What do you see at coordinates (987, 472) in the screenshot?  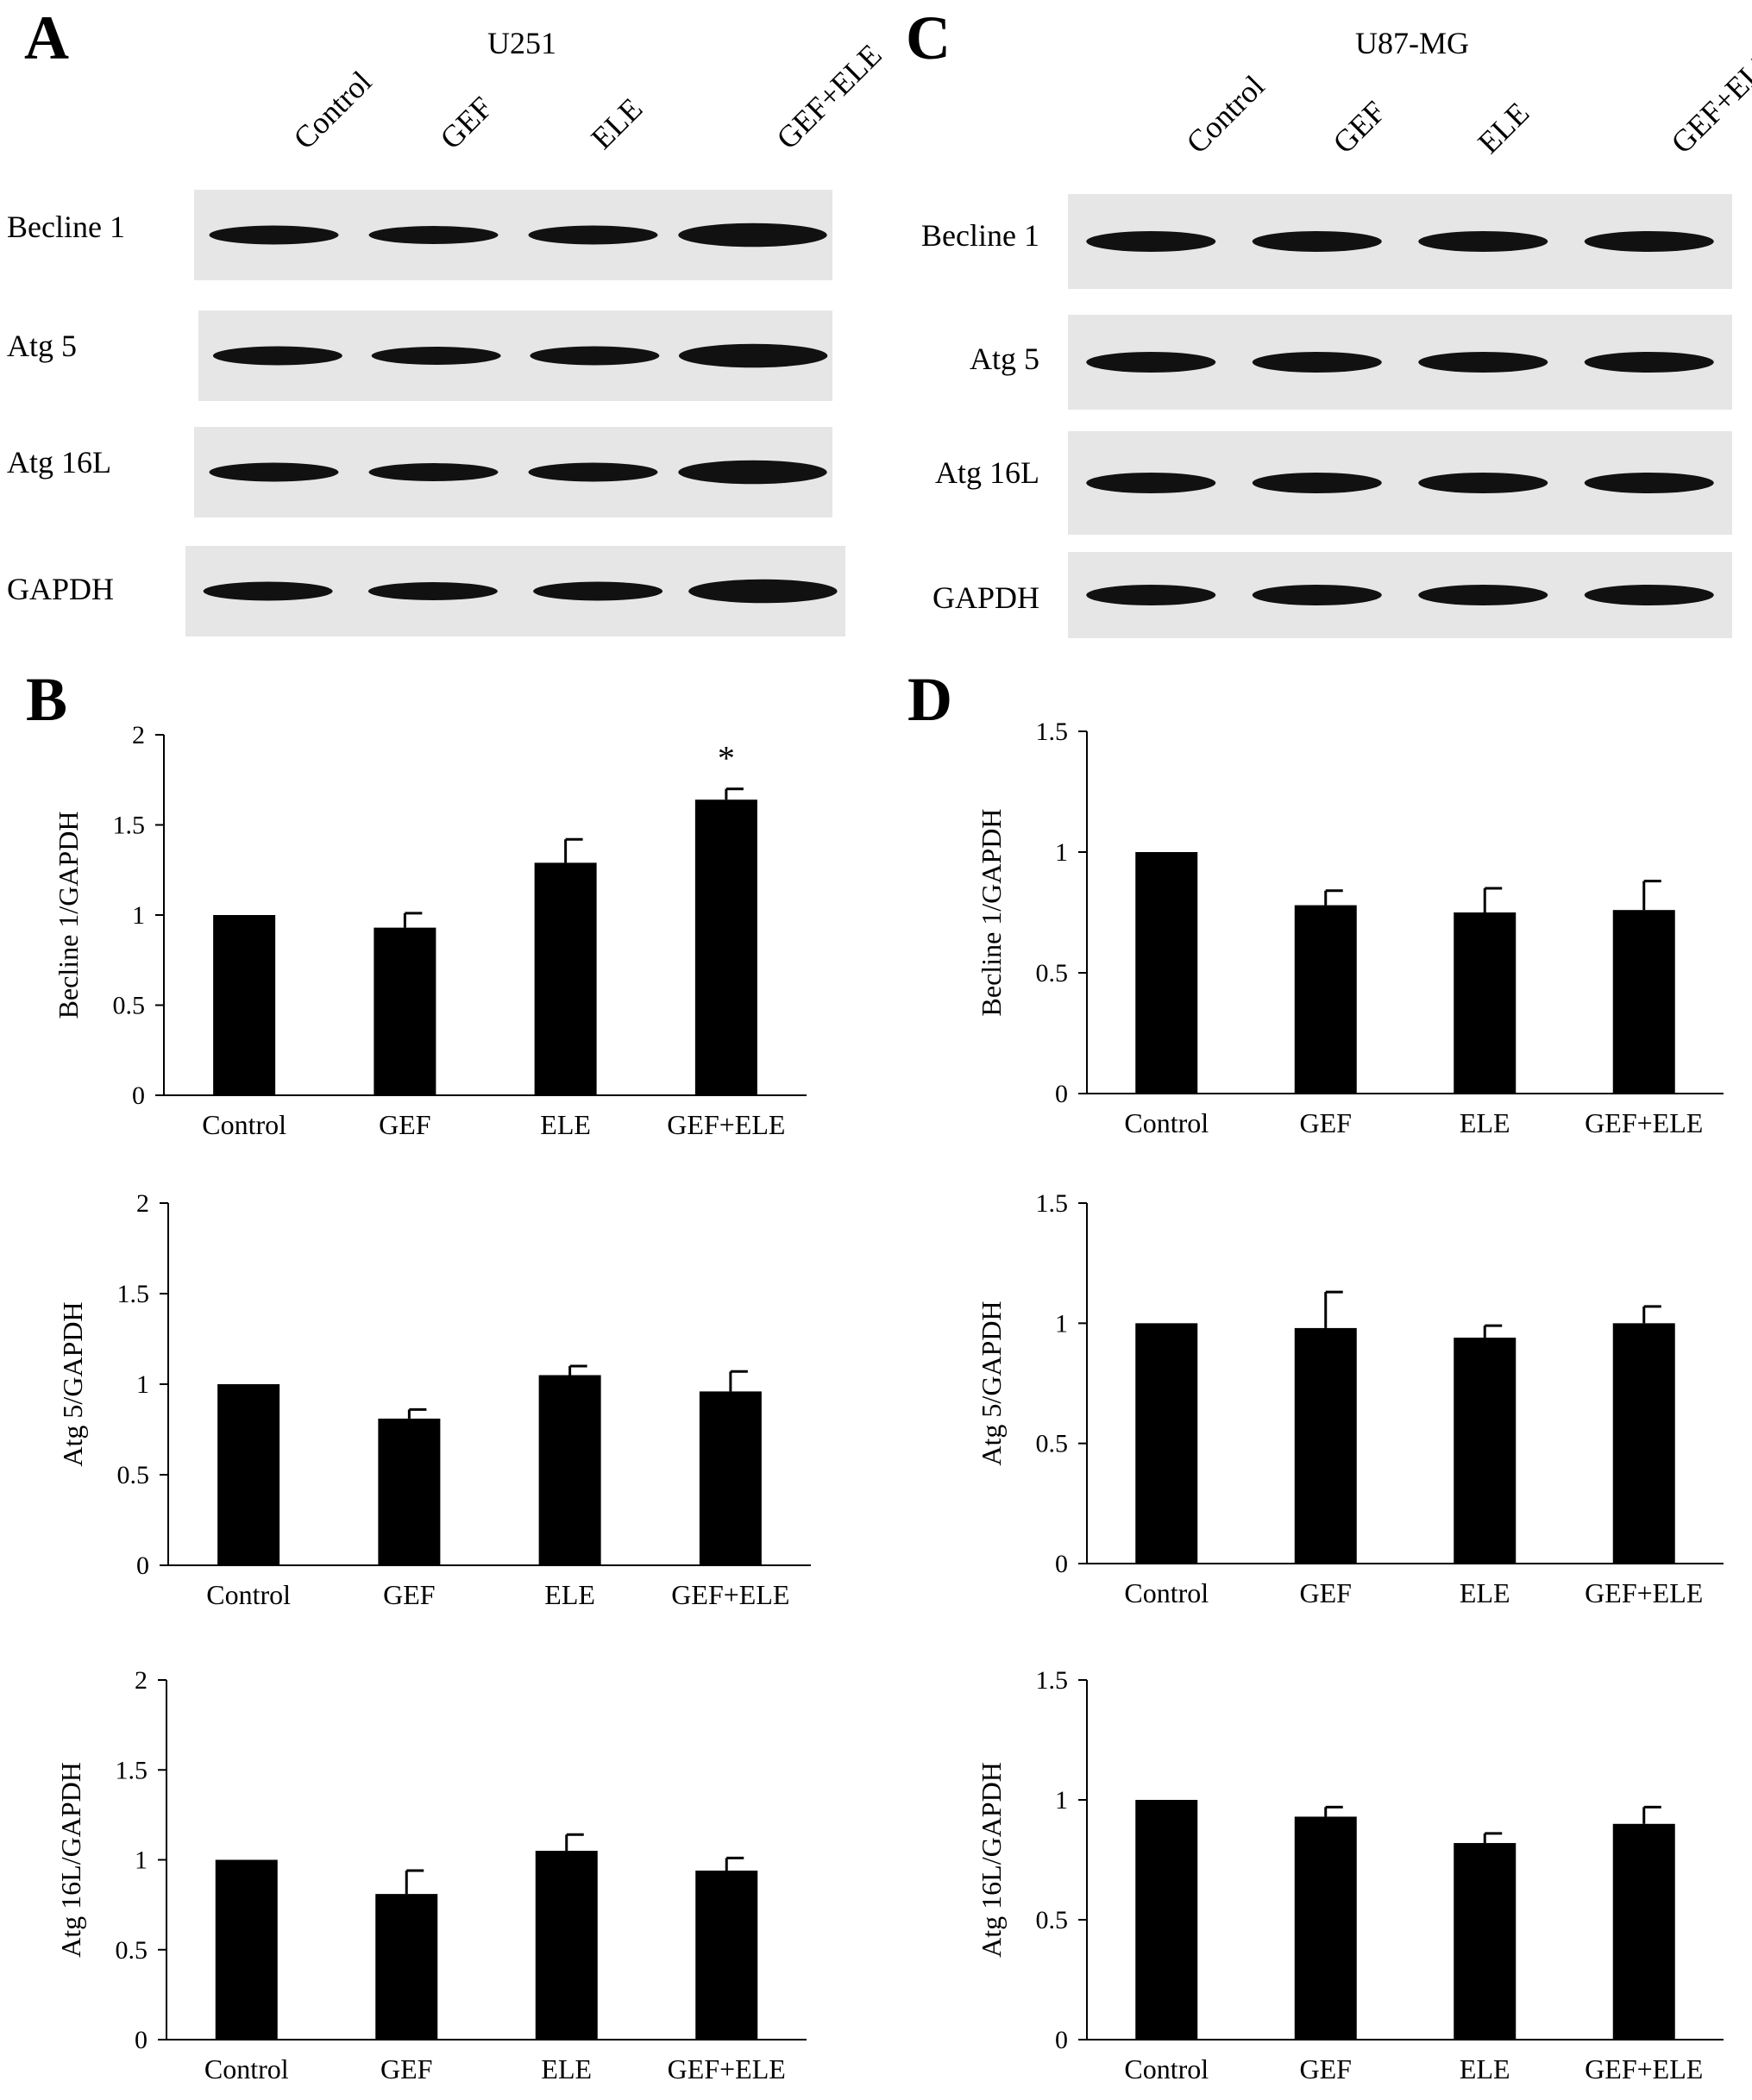 I see `blot-label-c-atg-16l: Atg 16L` at bounding box center [987, 472].